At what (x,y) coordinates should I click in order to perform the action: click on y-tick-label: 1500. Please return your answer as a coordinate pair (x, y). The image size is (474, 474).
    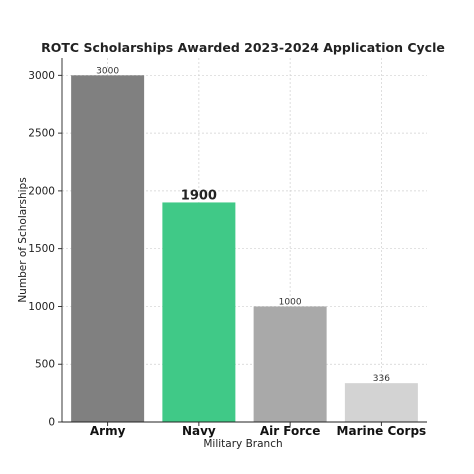
    Looking at the image, I should click on (41, 249).